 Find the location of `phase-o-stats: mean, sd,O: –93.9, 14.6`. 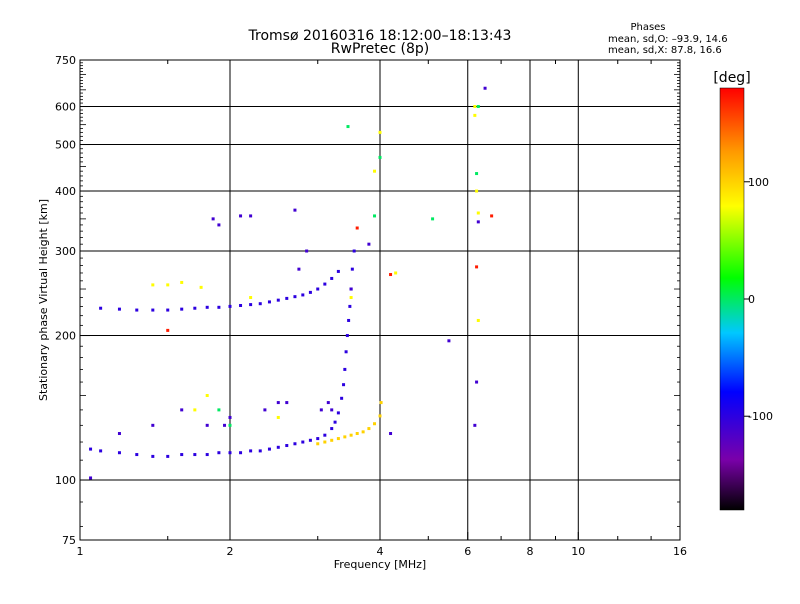

phase-o-stats: mean, sd,O: –93.9, 14.6 is located at coordinates (668, 39).